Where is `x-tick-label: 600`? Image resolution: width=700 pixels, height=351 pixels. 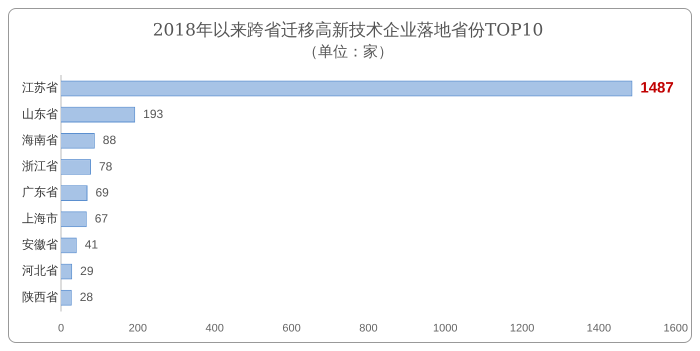
x-tick-label: 600 is located at coordinates (291, 328).